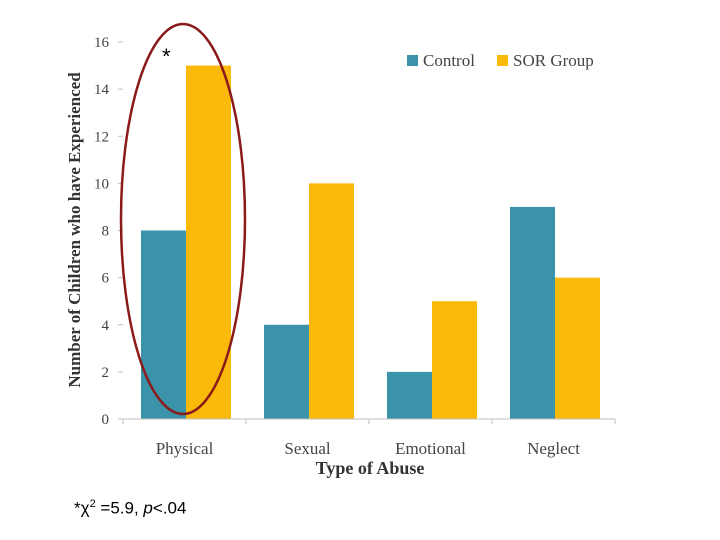  What do you see at coordinates (449, 60) in the screenshot?
I see `legend-label-control: Control` at bounding box center [449, 60].